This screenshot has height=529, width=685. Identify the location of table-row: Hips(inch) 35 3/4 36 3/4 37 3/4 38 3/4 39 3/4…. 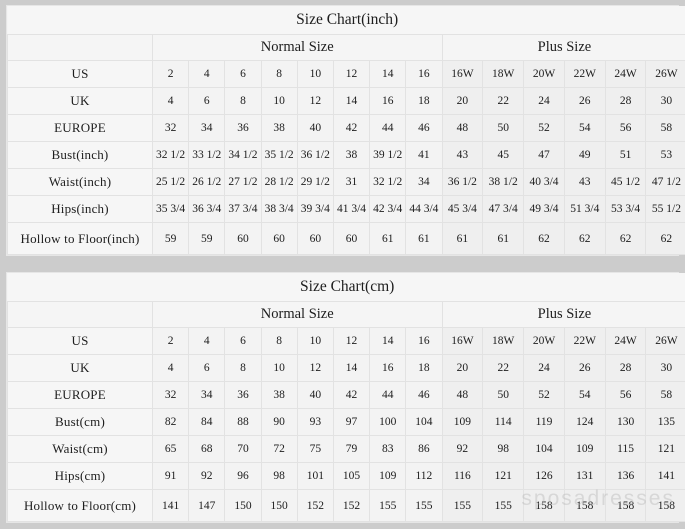
(346, 209).